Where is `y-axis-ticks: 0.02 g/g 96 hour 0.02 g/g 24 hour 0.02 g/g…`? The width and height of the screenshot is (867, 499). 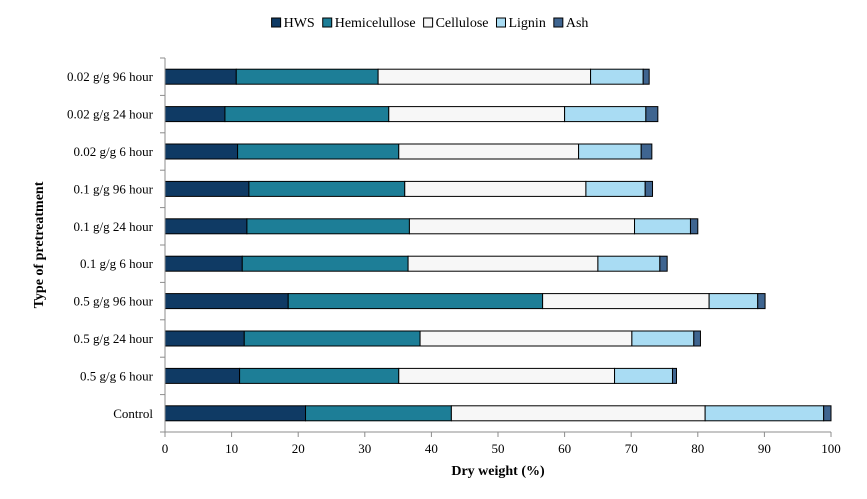 y-axis-ticks: 0.02 g/g 96 hour 0.02 g/g 24 hour 0.02 g/g… is located at coordinates (116, 245).